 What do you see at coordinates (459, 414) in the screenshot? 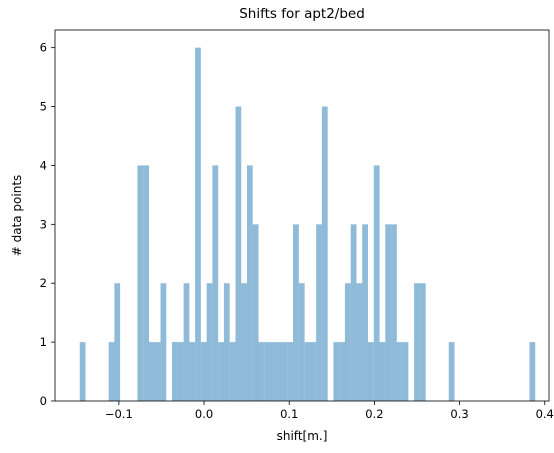
I see `x-tick-label: 0.3` at bounding box center [459, 414].